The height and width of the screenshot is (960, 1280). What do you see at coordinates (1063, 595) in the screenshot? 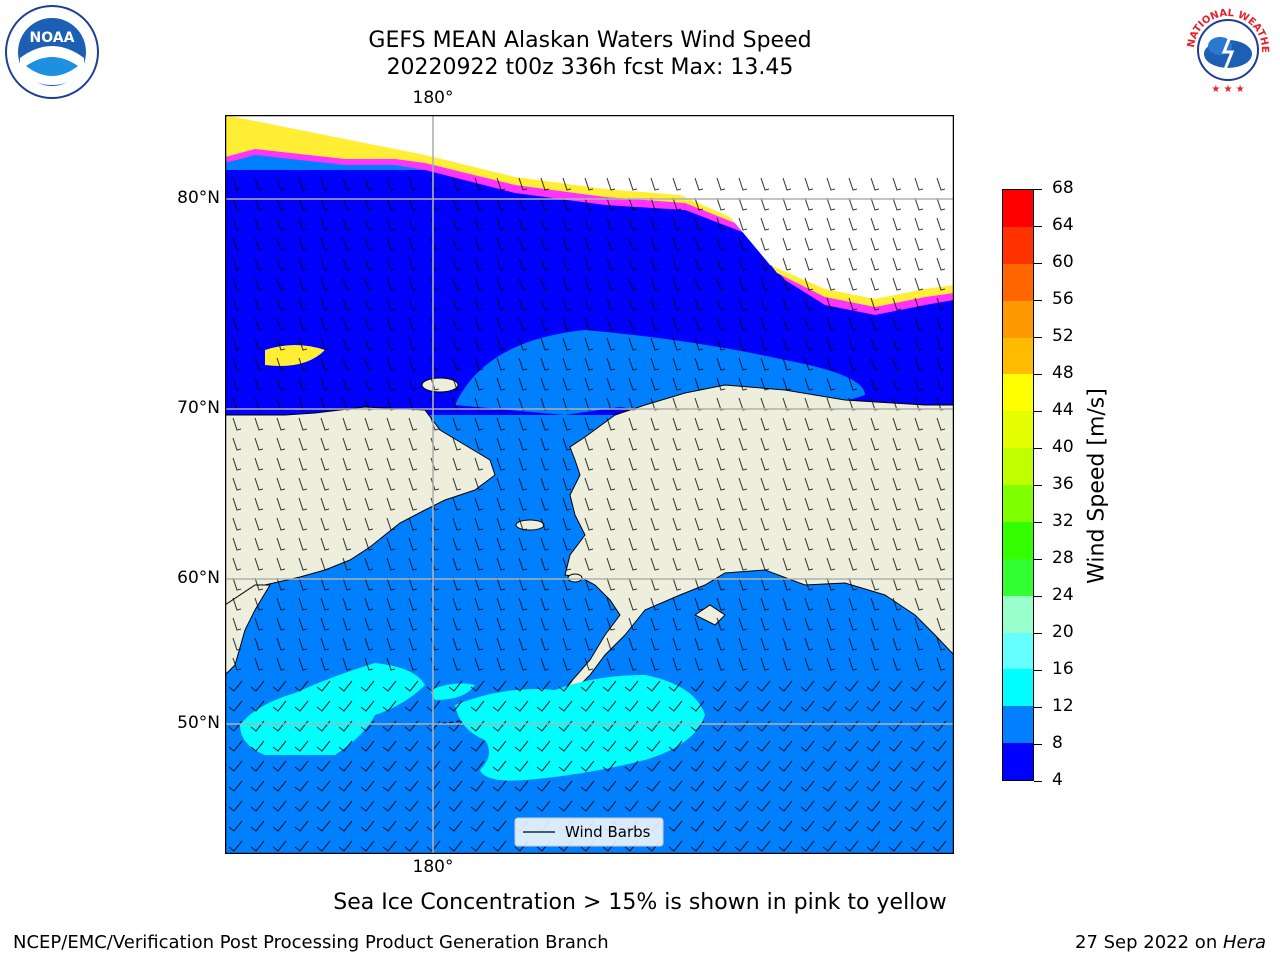
I see `colorbar-tick-label: 24` at bounding box center [1063, 595].